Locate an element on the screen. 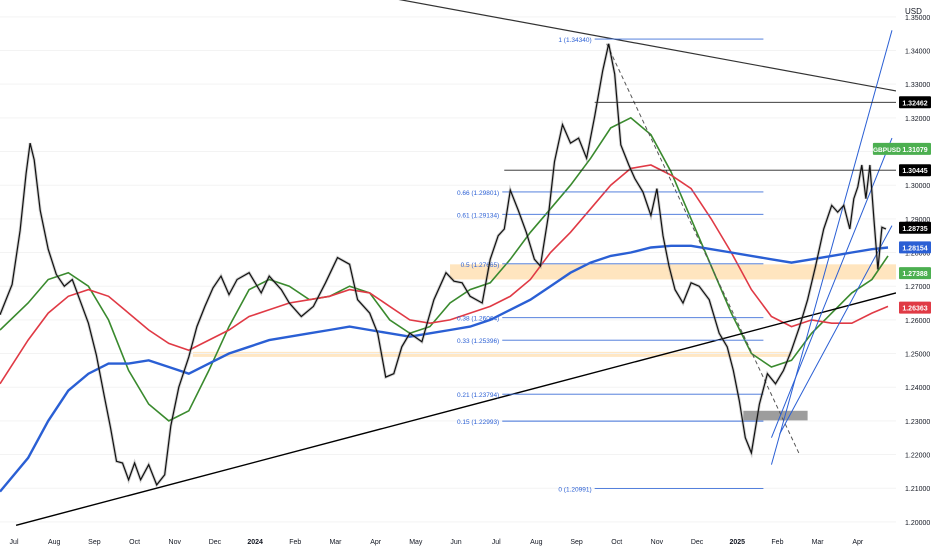 Image resolution: width=932 pixels, height=550 pixels. x-tick-label-19: Feb is located at coordinates (777, 542).